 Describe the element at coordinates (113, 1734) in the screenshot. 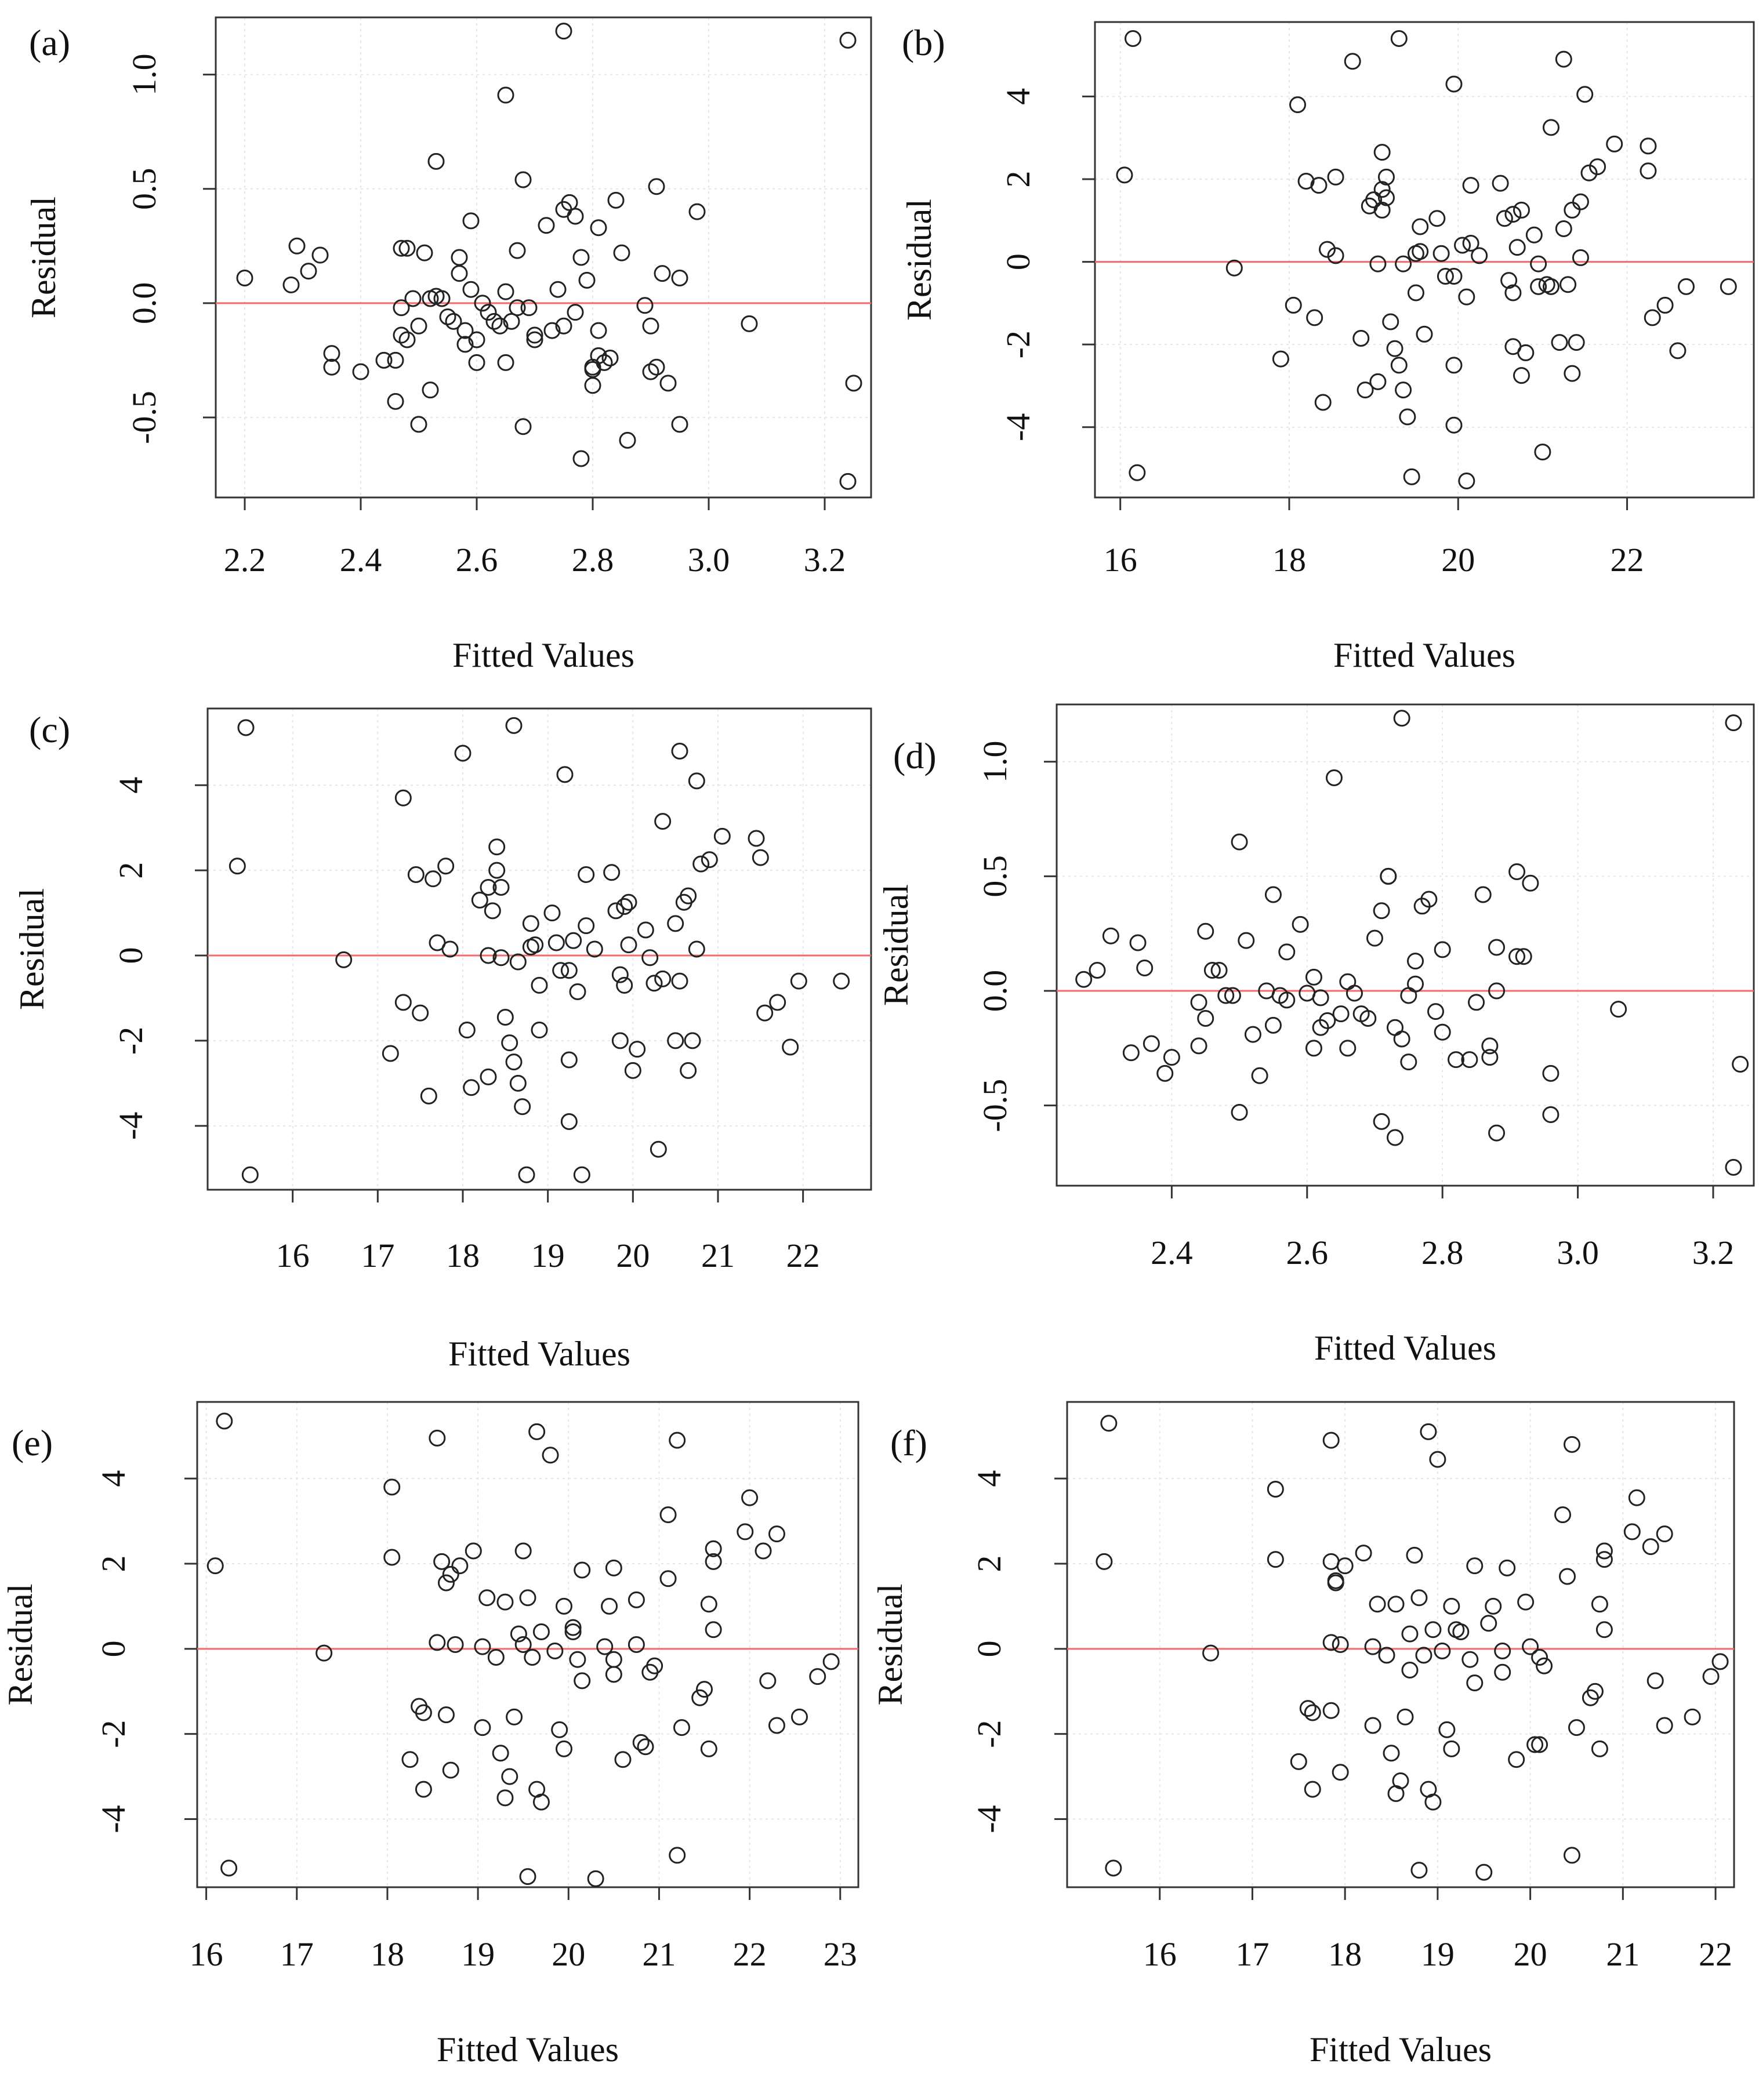

I see `y-tick-label: -2` at that location.